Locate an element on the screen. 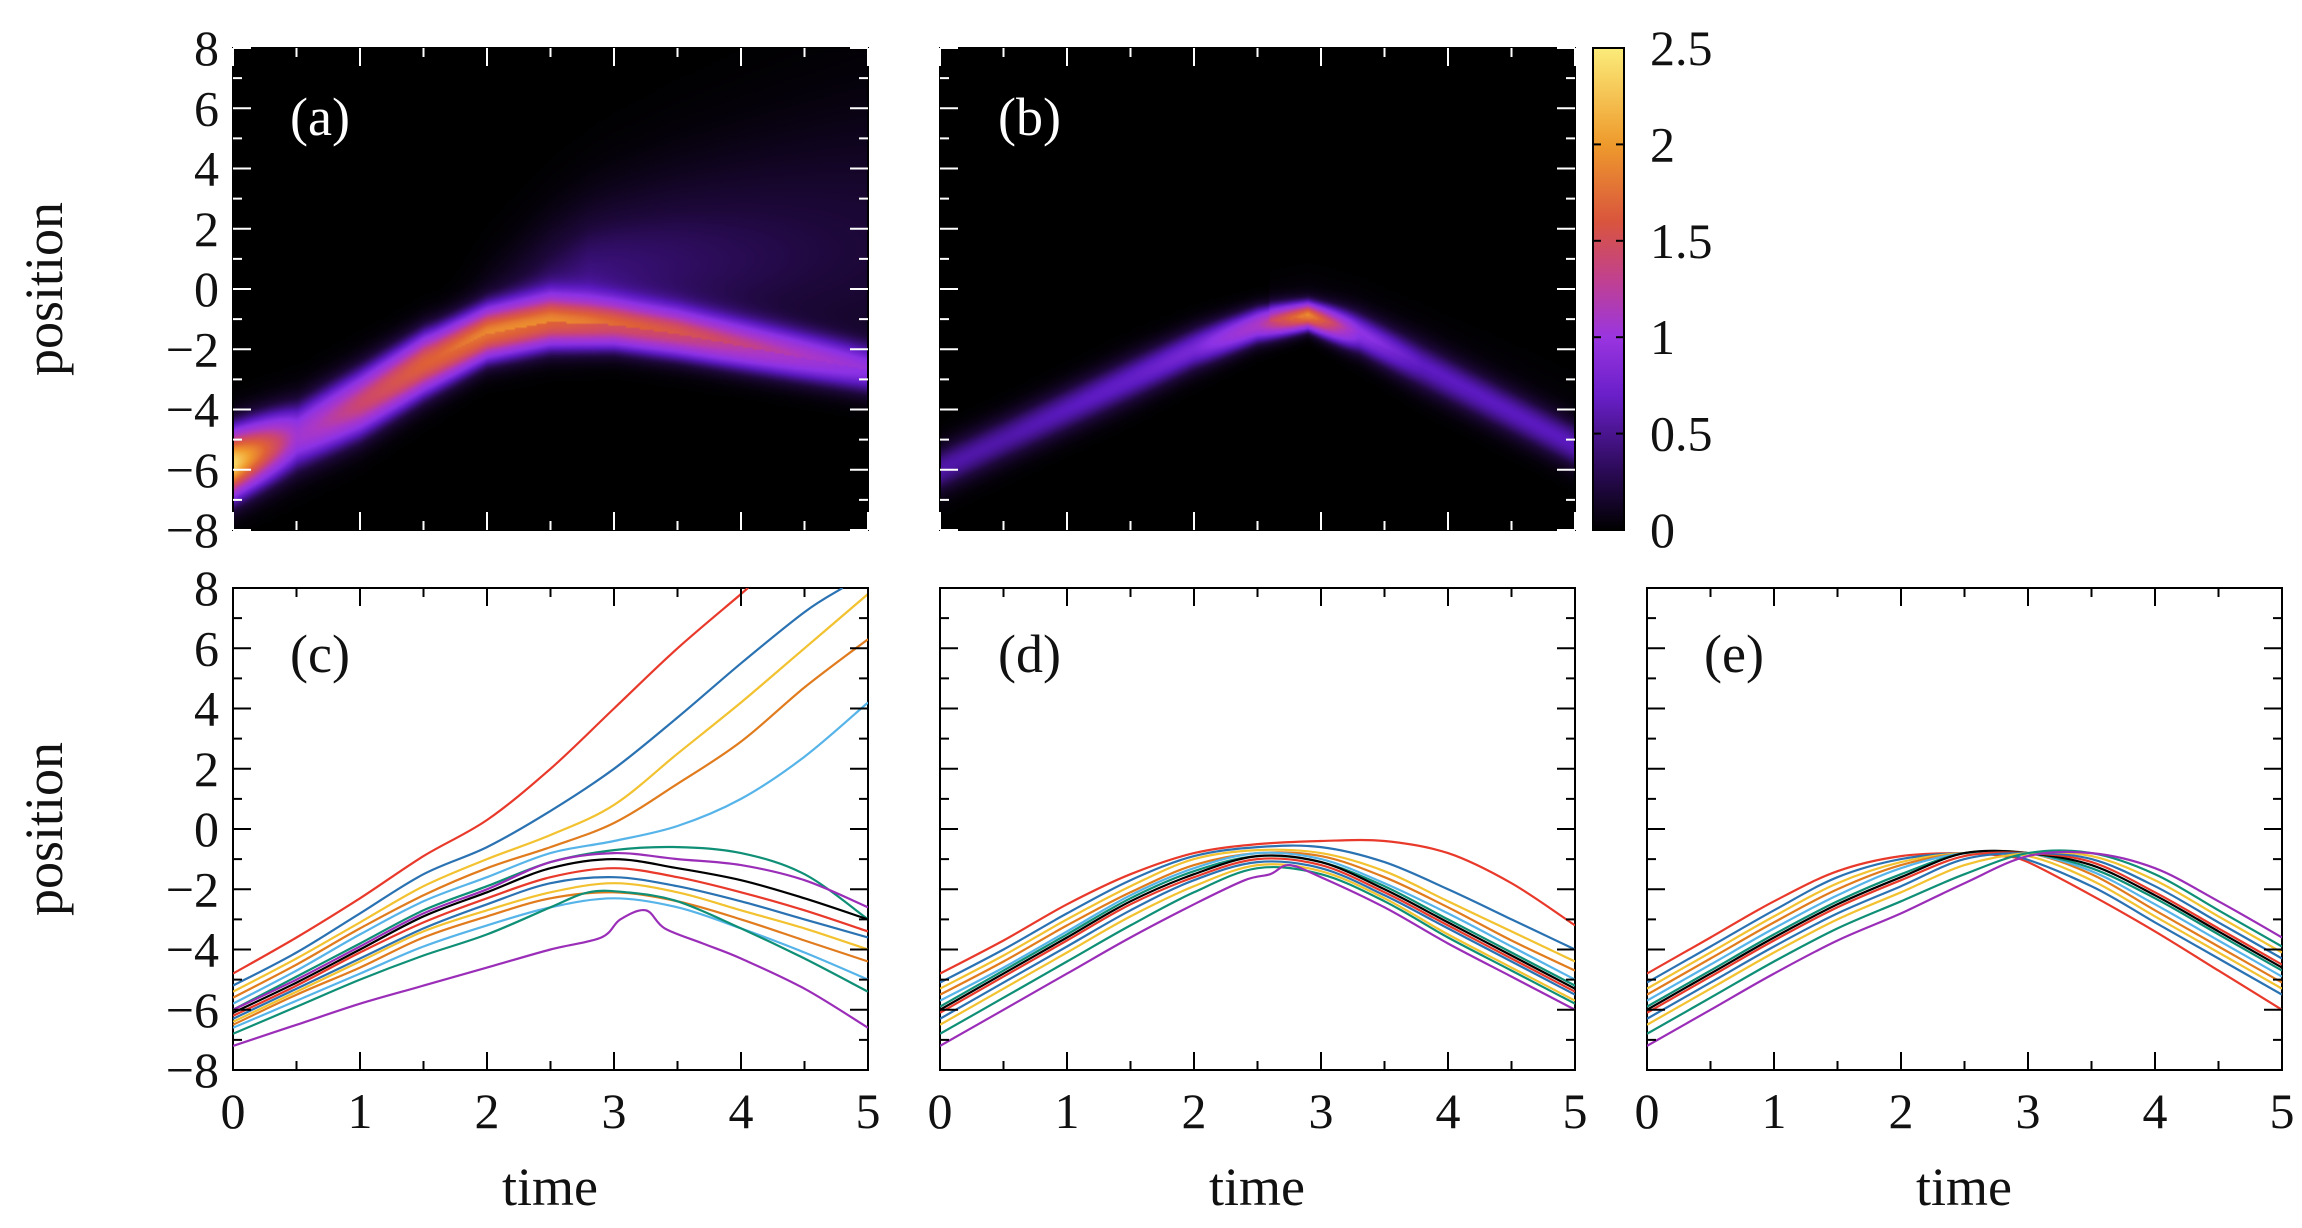  panel-label-e: (e) is located at coordinates (1734, 654).